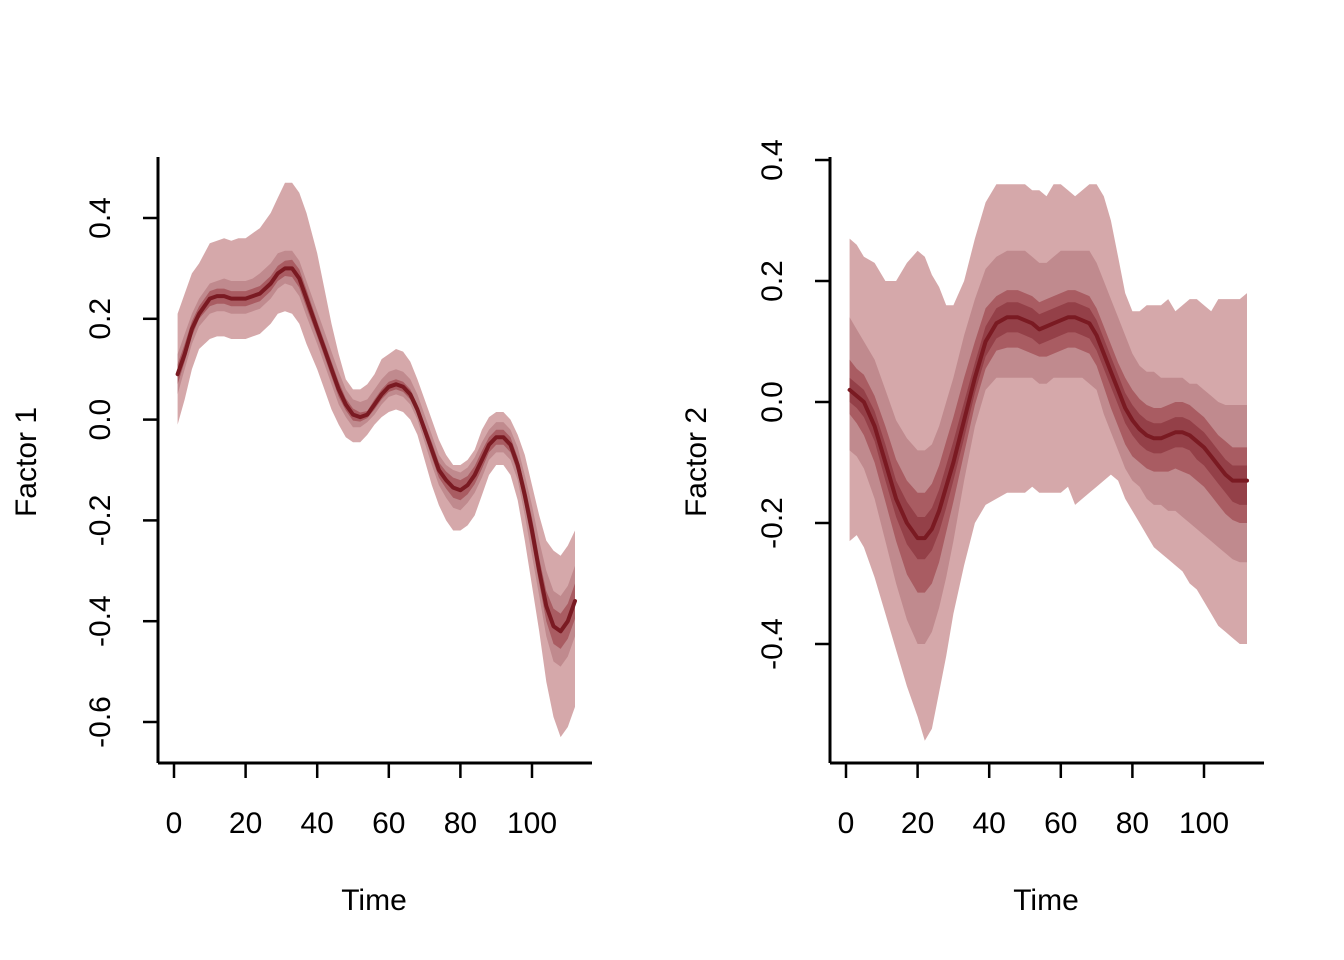 The width and height of the screenshot is (1344, 960). What do you see at coordinates (26, 462) in the screenshot?
I see `y-axis-label-factor-1: Factor 1` at bounding box center [26, 462].